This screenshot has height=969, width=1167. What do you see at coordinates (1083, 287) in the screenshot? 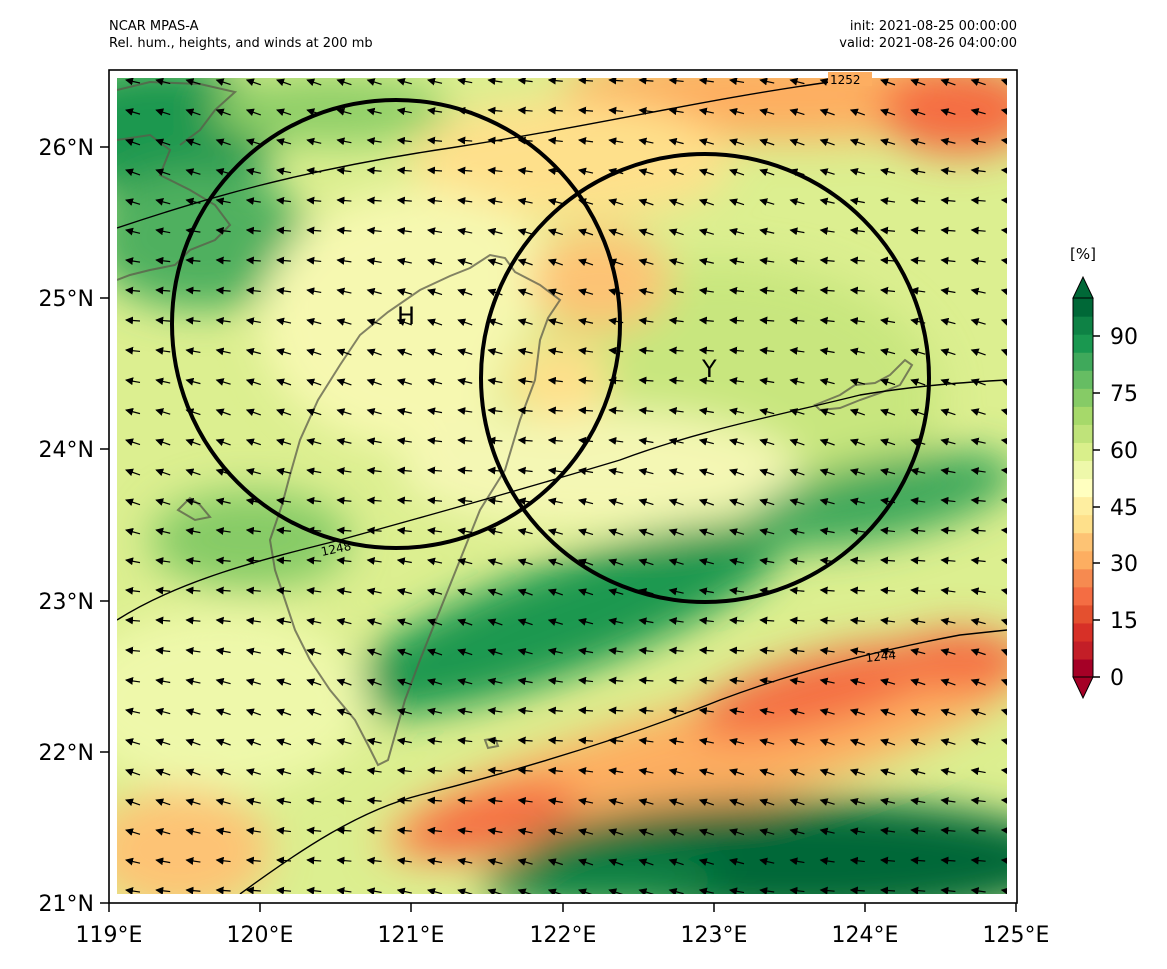
I see `colorbar-extend-max` at bounding box center [1083, 287].